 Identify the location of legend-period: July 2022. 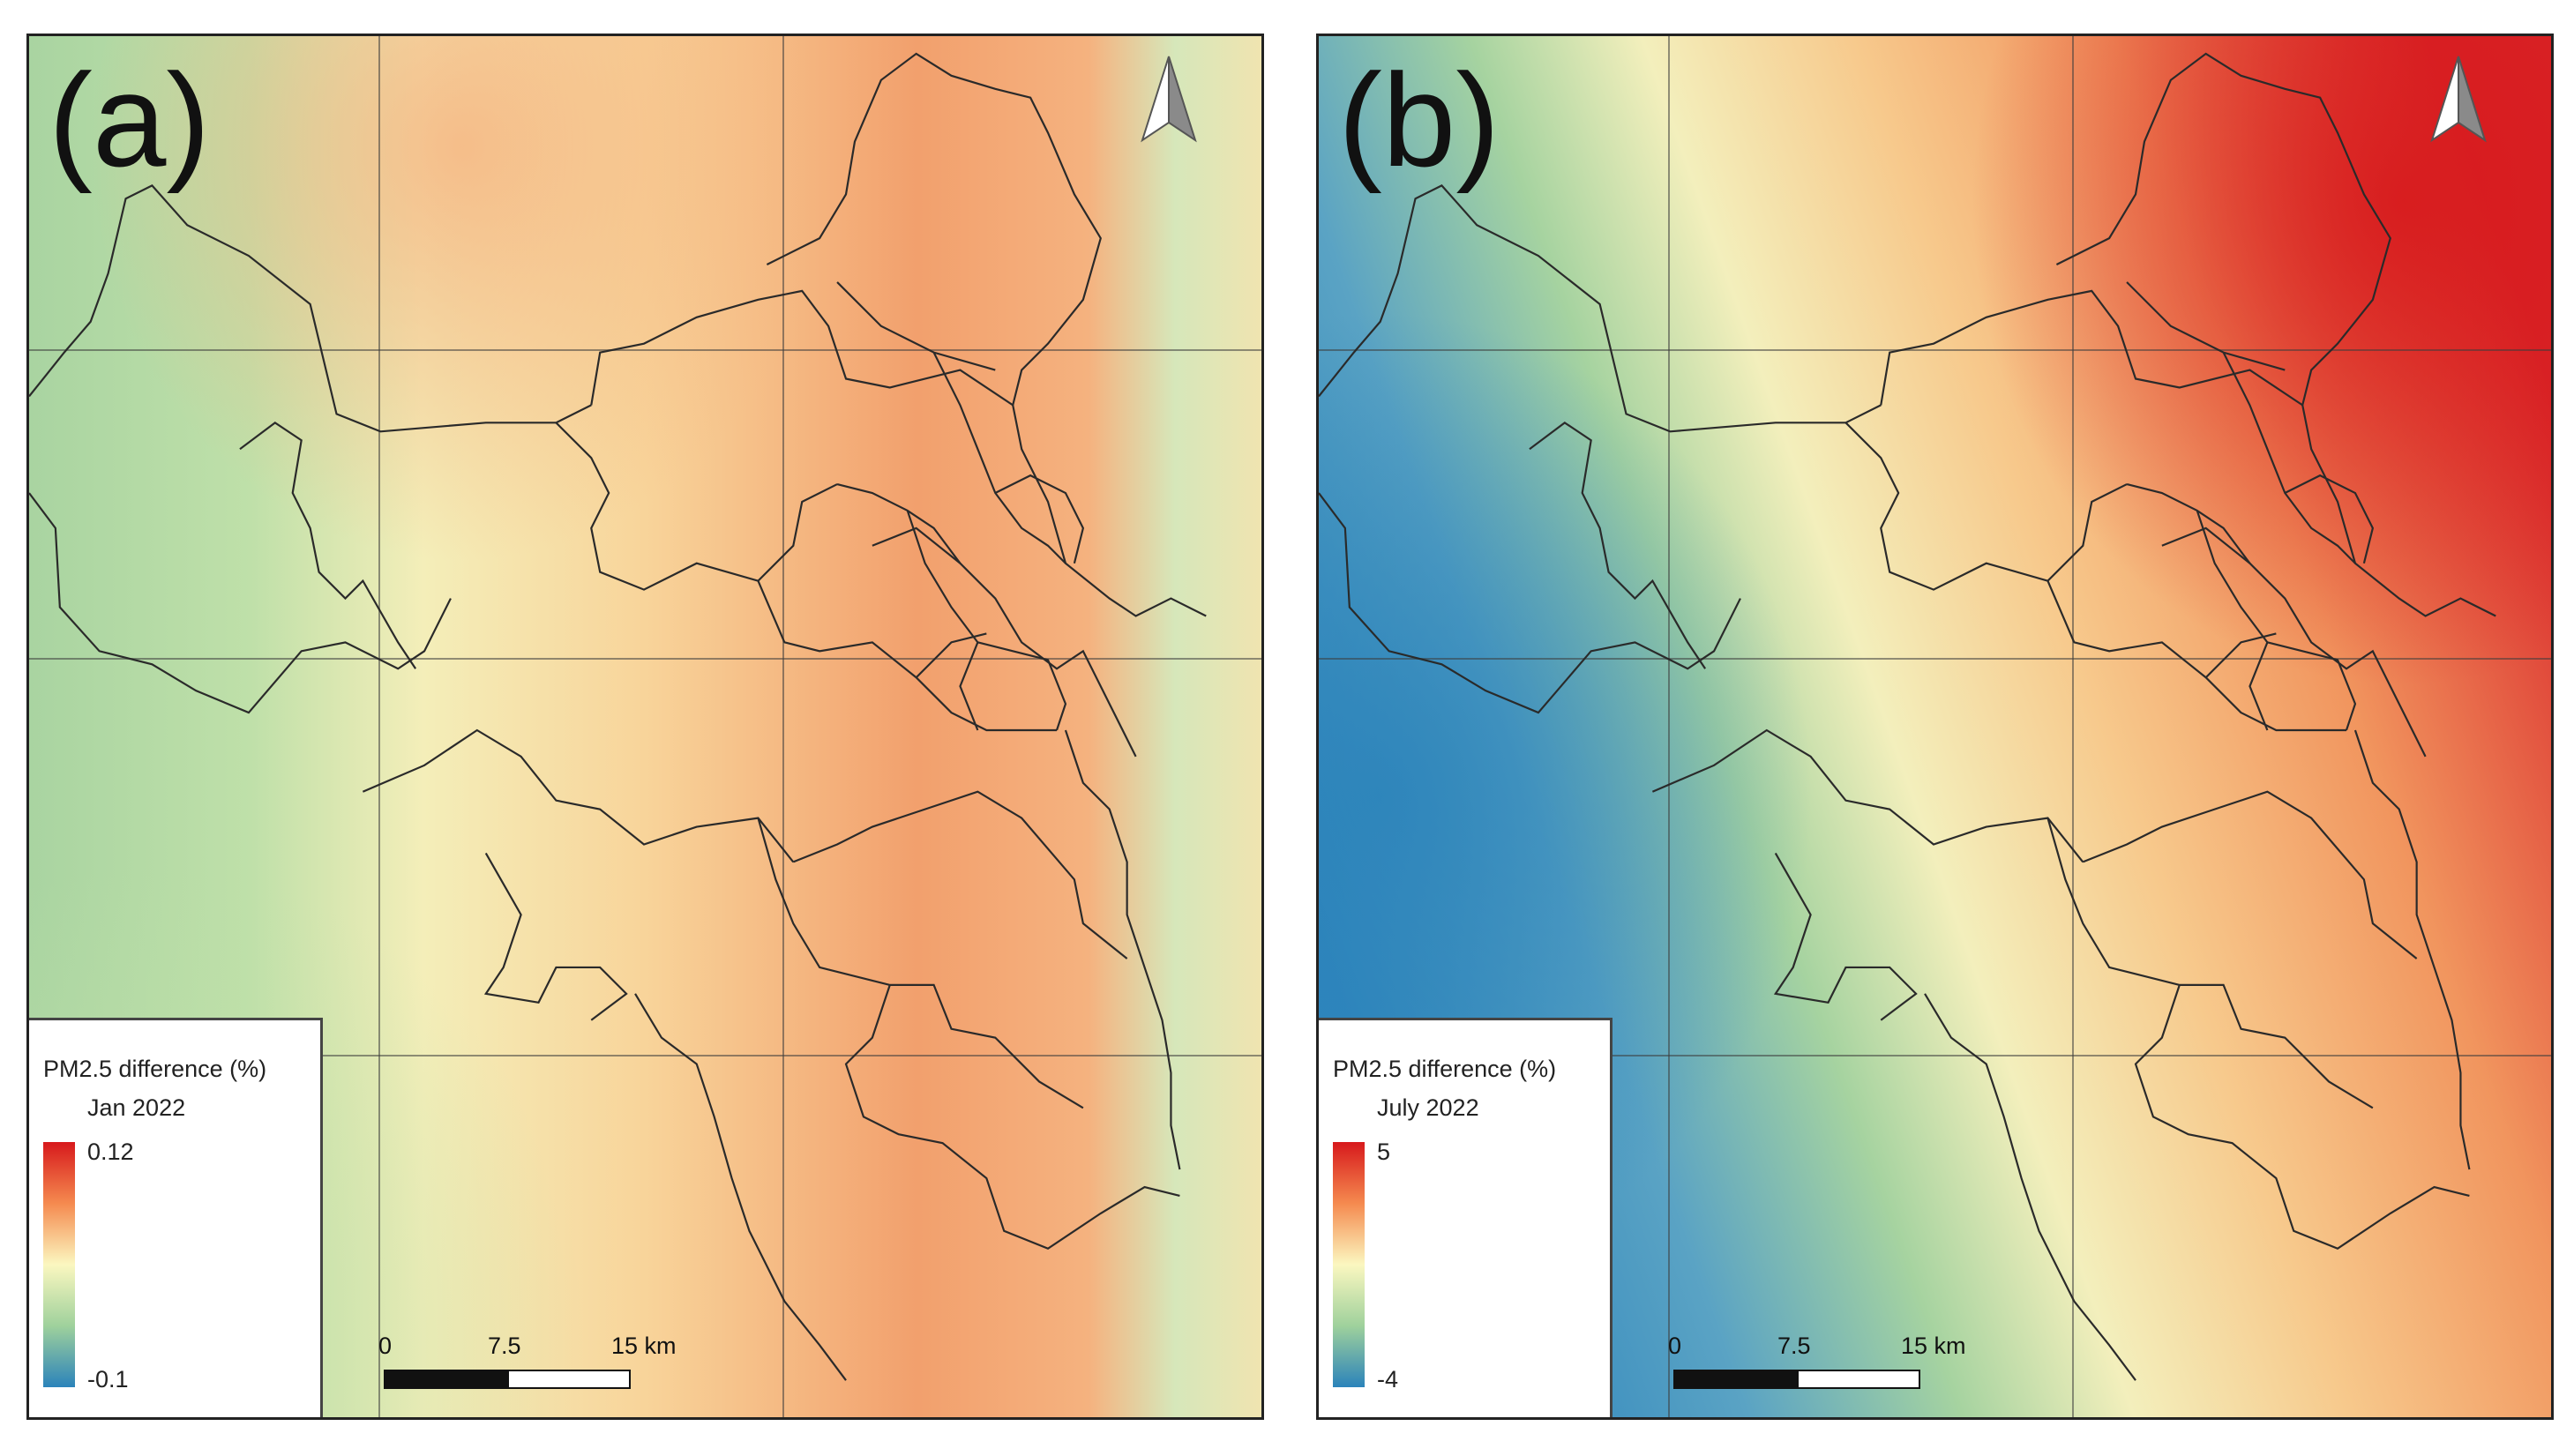
(1428, 1107).